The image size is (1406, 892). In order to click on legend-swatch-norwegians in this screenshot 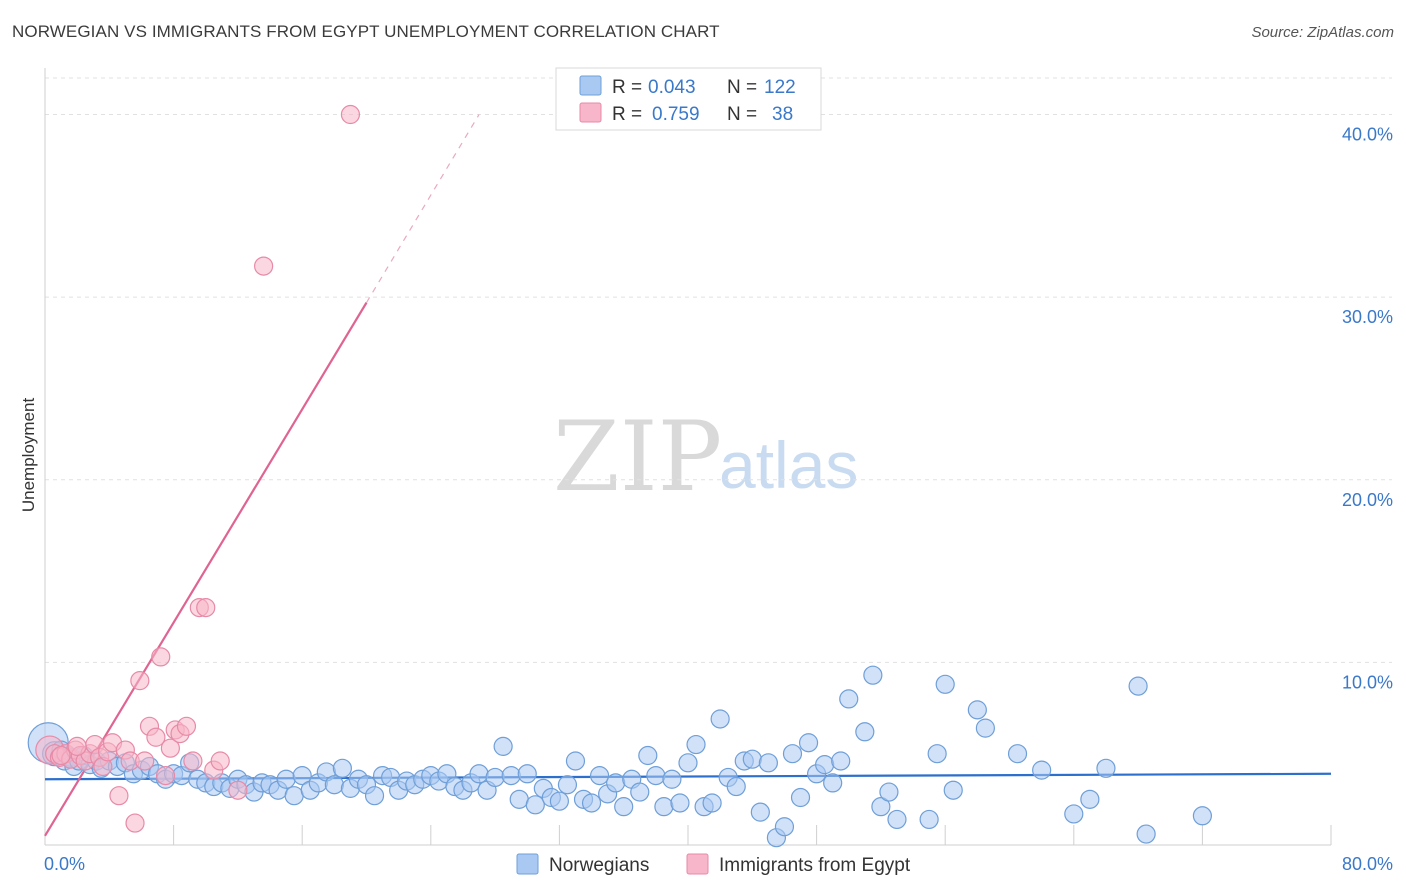, I will do `click(527, 864)`.